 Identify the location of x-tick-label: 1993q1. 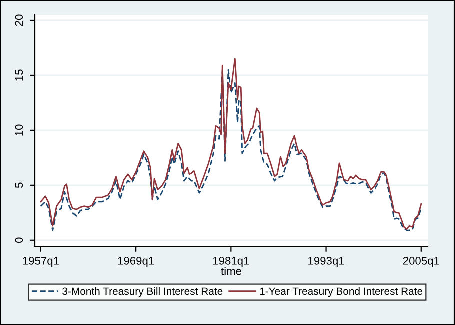
(326, 262).